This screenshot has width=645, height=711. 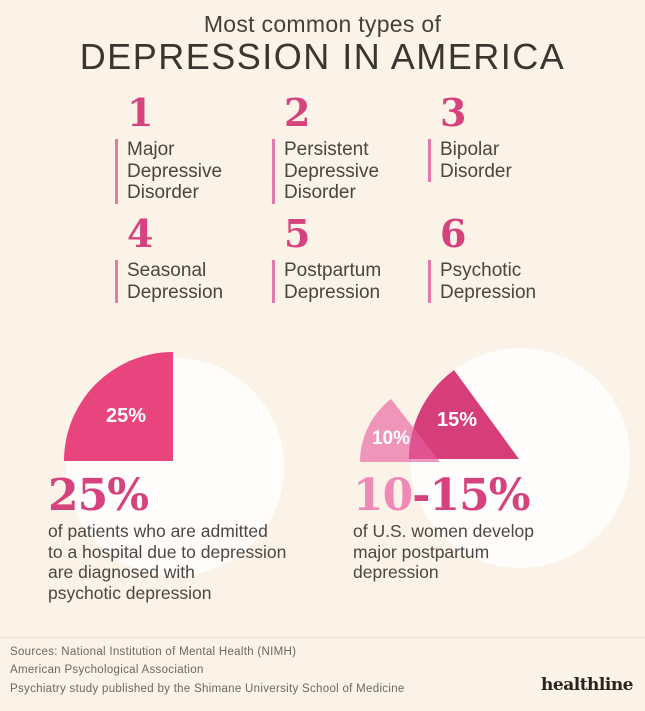 I want to click on pie-slice-label-25: 25%, so click(x=126, y=416).